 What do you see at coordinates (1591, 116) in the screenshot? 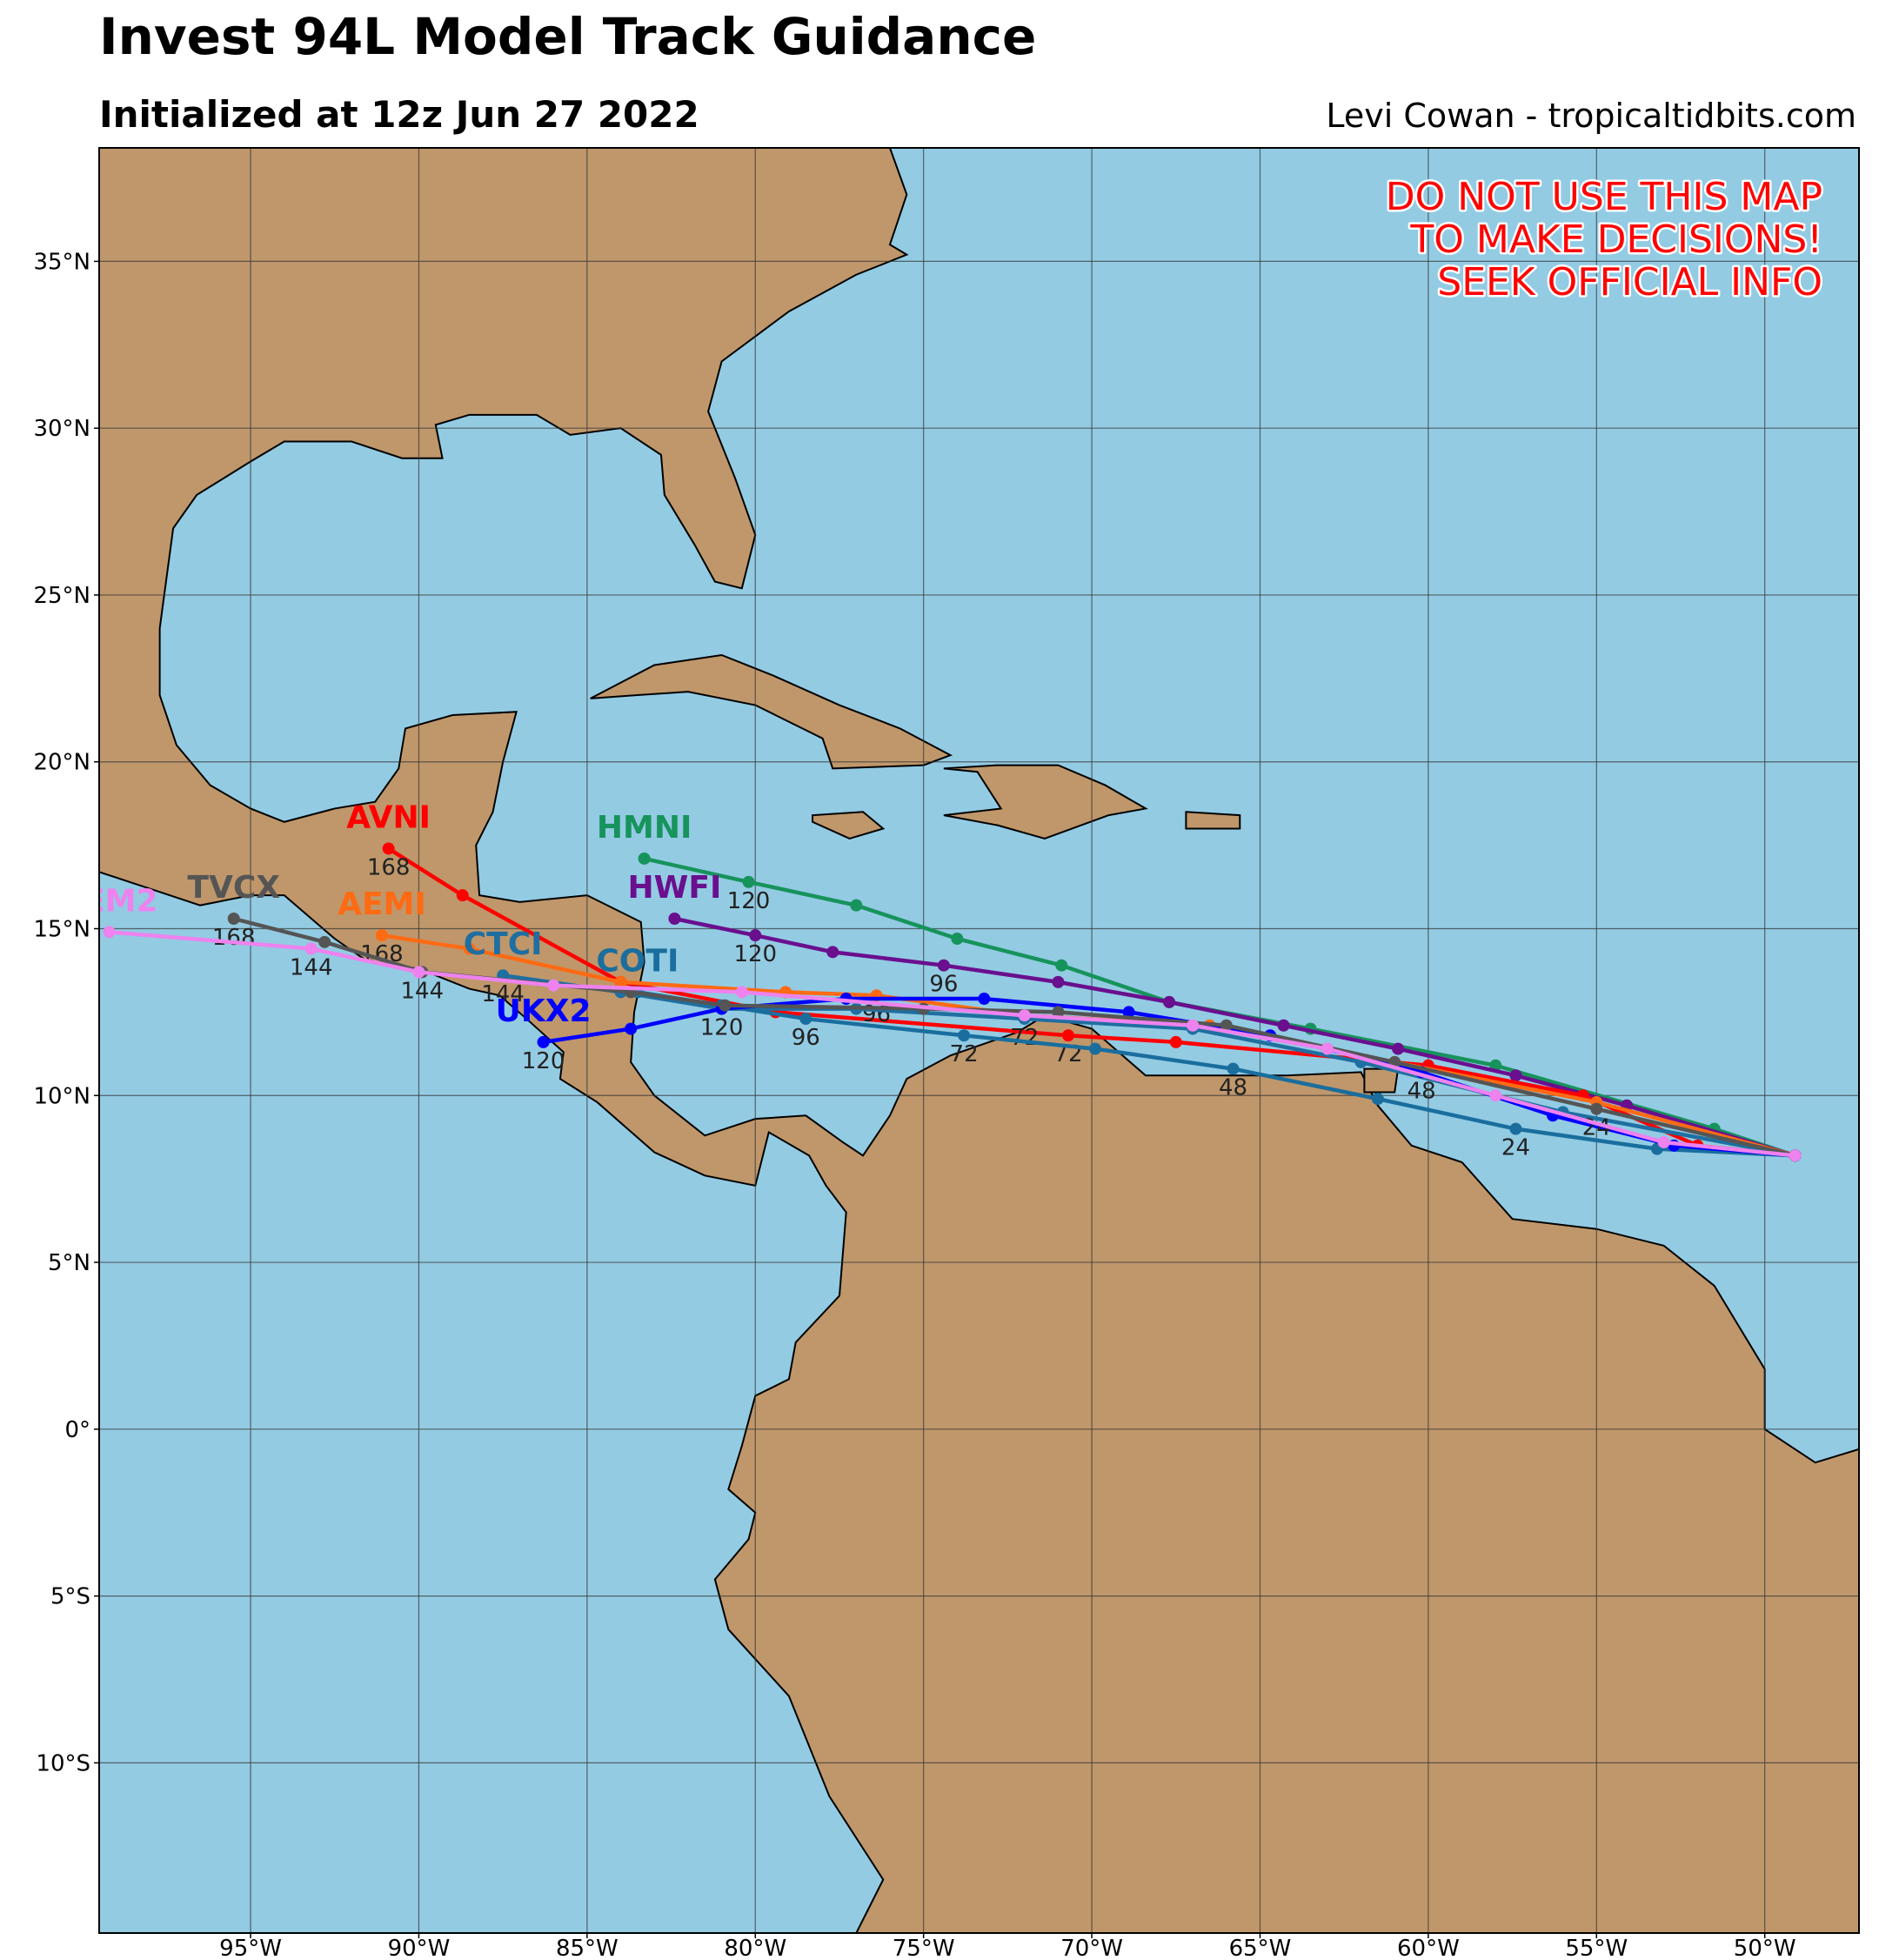
I see `credit: Levi Cowan - tropicaltidbits.com` at bounding box center [1591, 116].